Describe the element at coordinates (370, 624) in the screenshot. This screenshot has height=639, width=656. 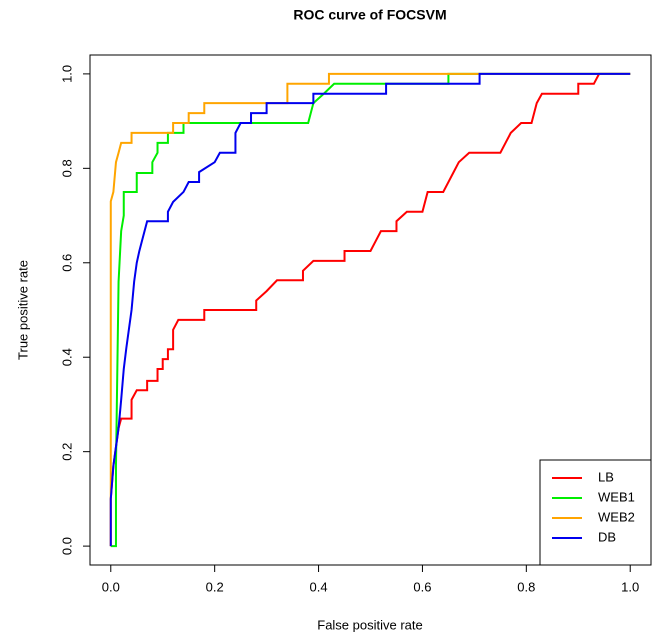
I see `x-axis-label: False positive rate` at that location.